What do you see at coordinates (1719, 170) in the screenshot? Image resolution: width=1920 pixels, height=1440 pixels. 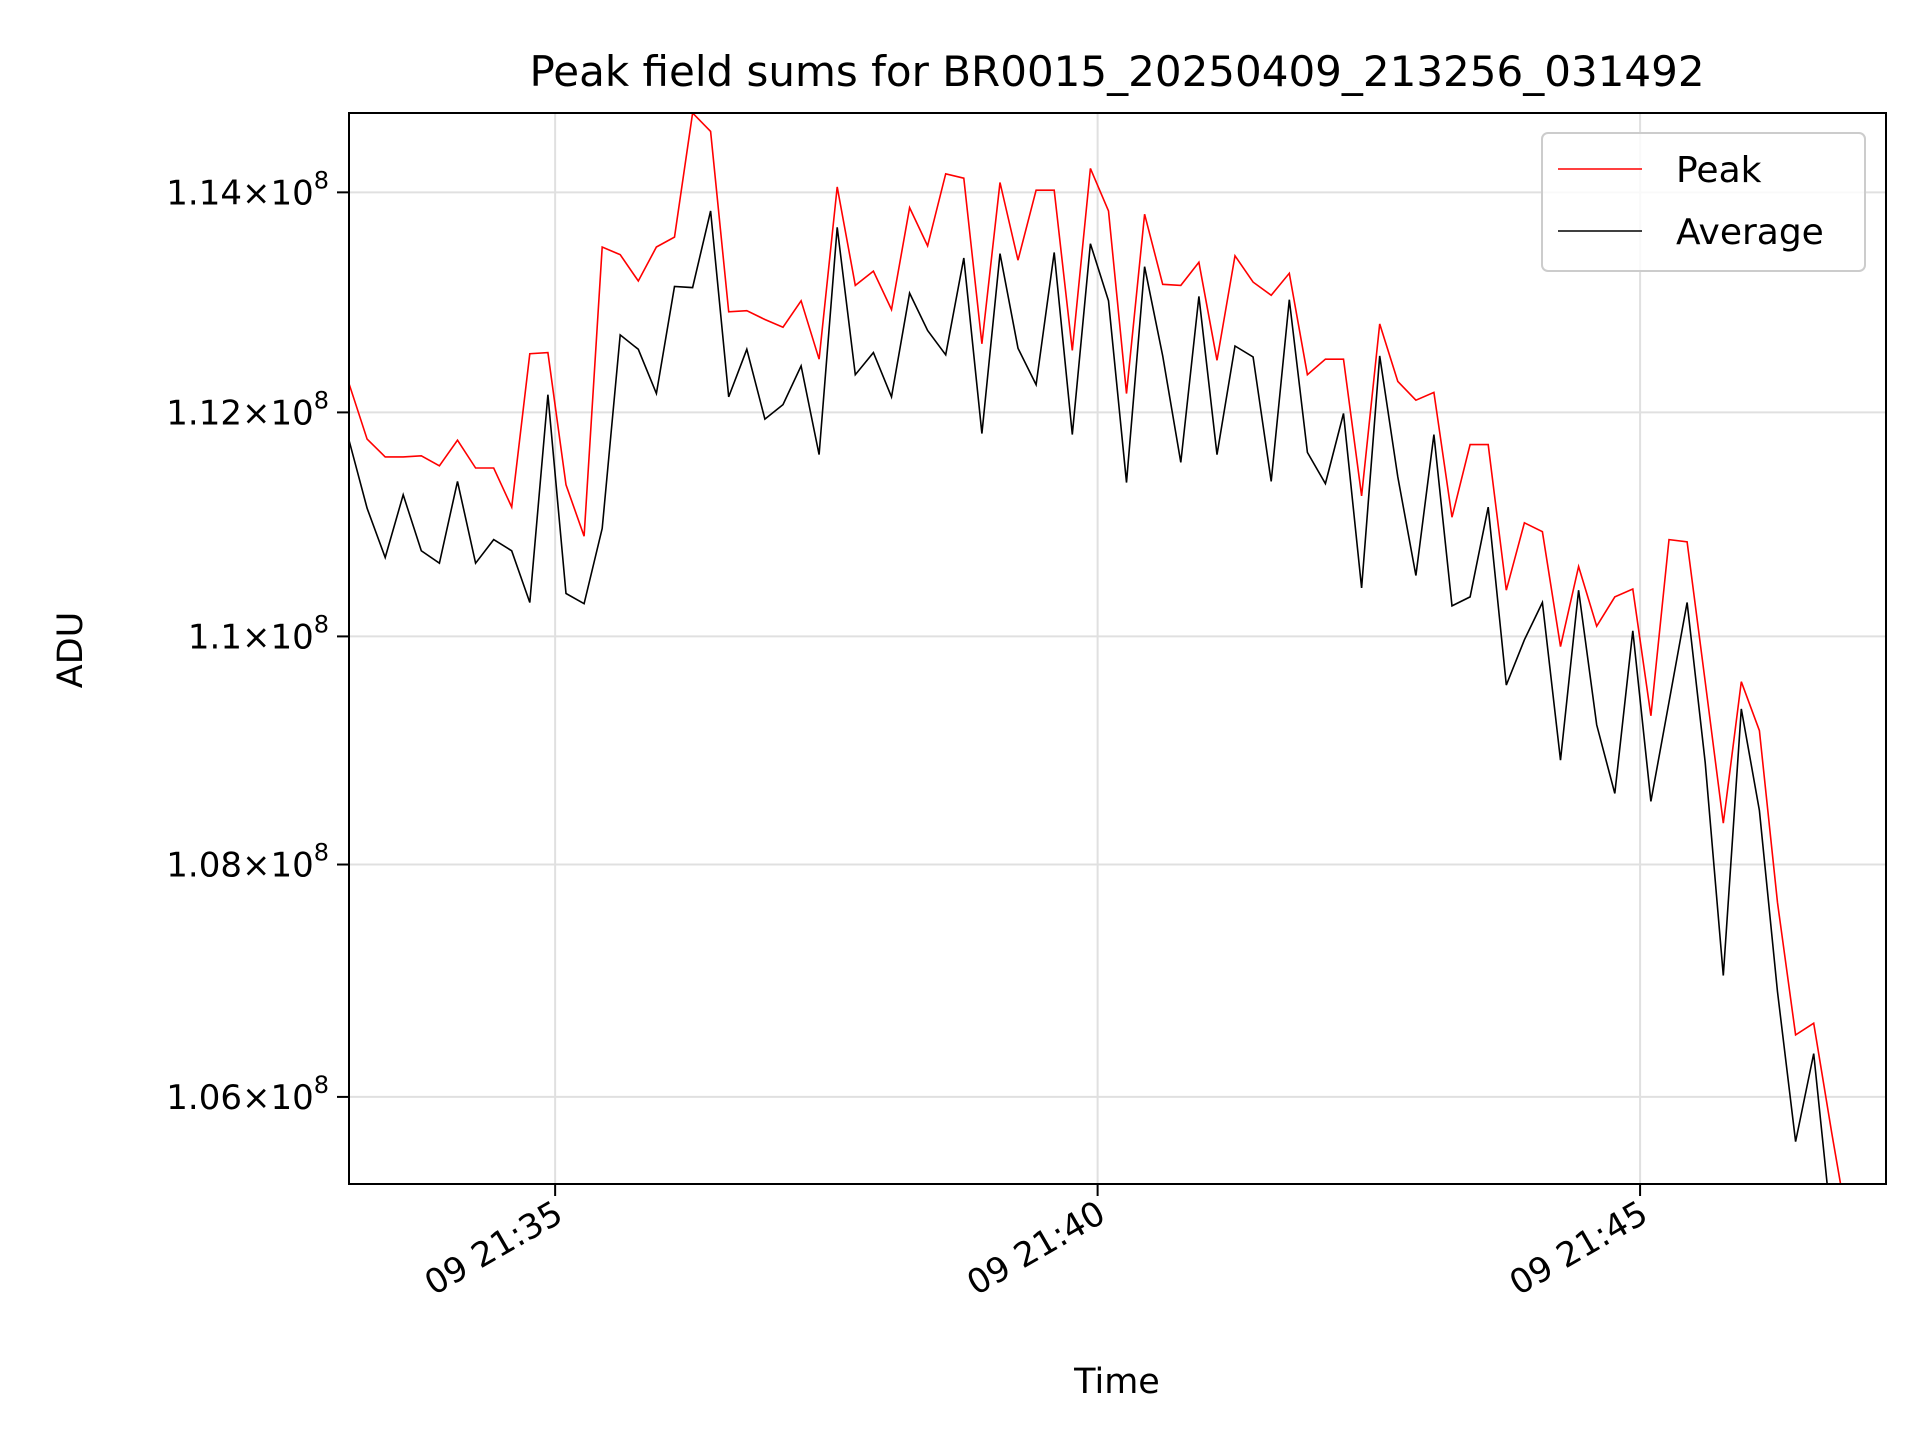 I see `legend-label-peak: Peak` at bounding box center [1719, 170].